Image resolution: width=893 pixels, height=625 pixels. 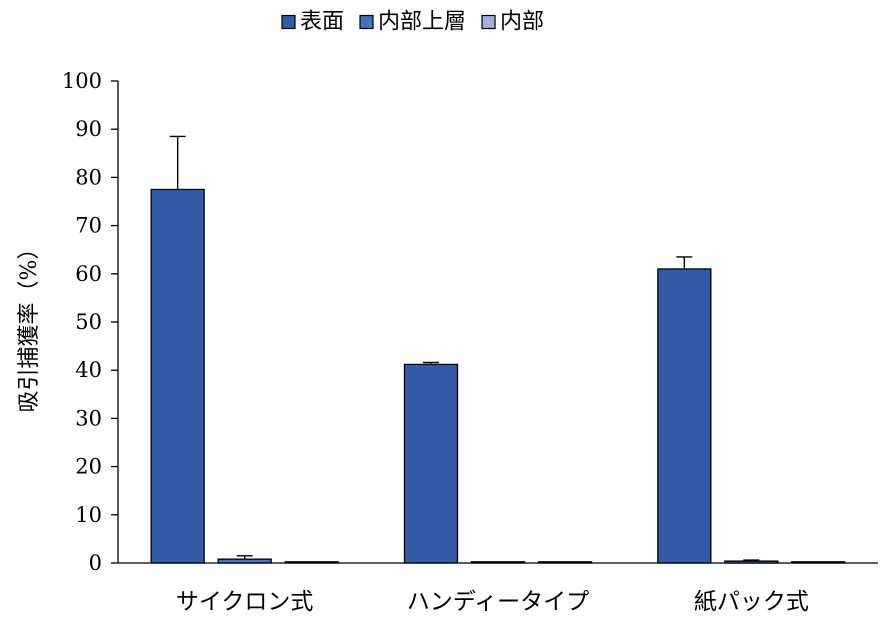 I want to click on legend: 表面 内部上層 内部, so click(x=412, y=22).